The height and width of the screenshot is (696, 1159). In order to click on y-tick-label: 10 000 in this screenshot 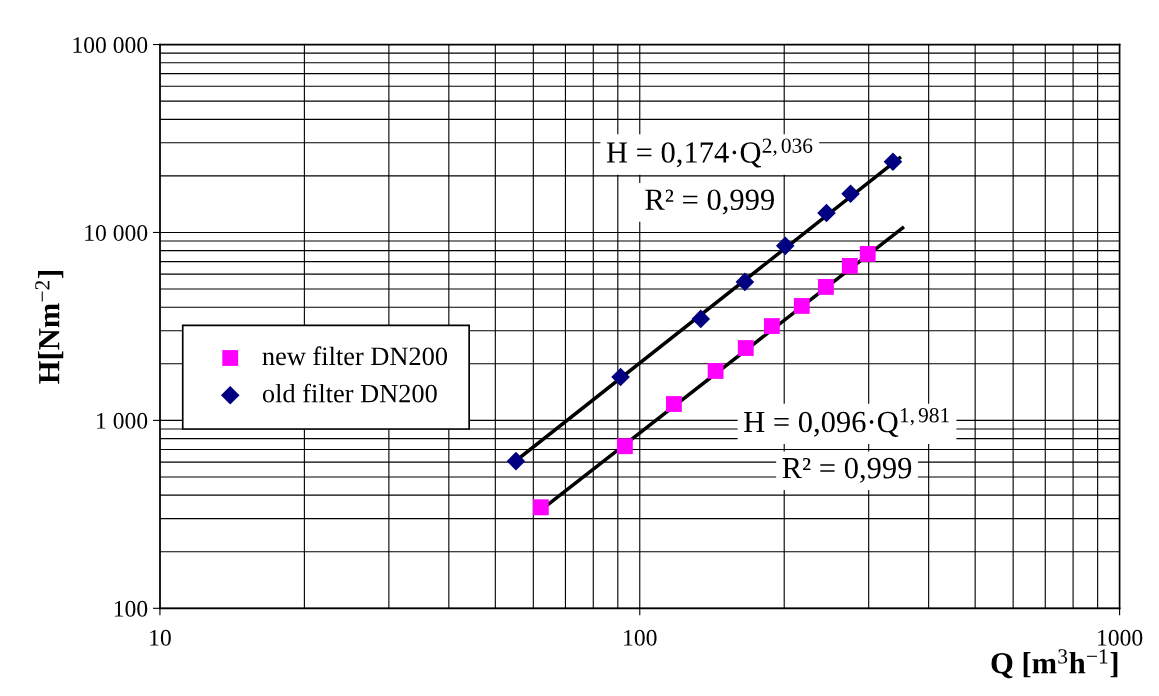, I will do `click(116, 232)`.